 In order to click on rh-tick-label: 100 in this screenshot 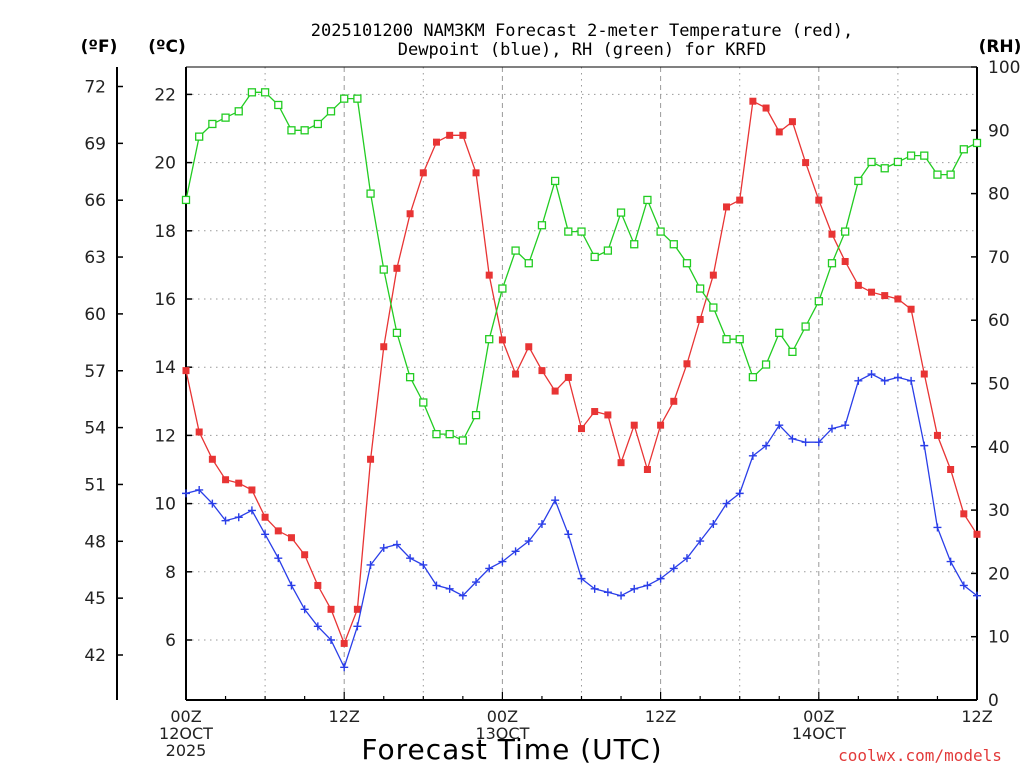, I will do `click(1004, 68)`.